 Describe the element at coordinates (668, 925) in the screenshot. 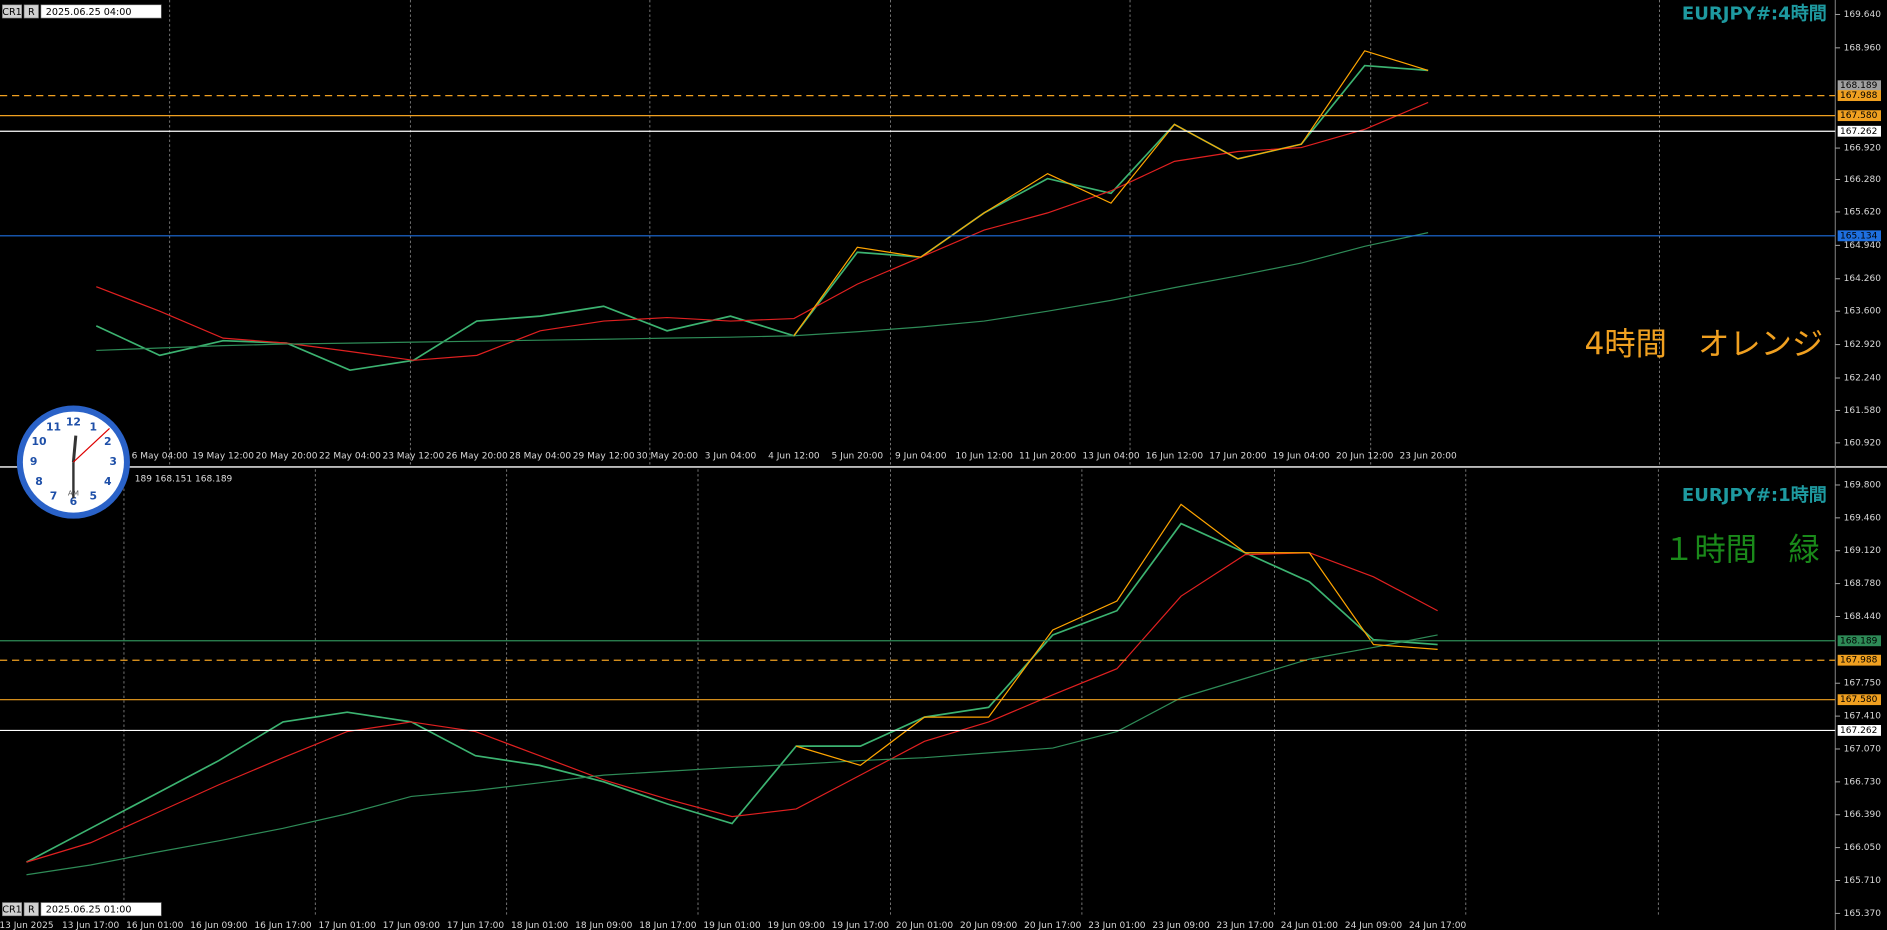

I see `x-tick-label: 18 Jun 17:00` at that location.